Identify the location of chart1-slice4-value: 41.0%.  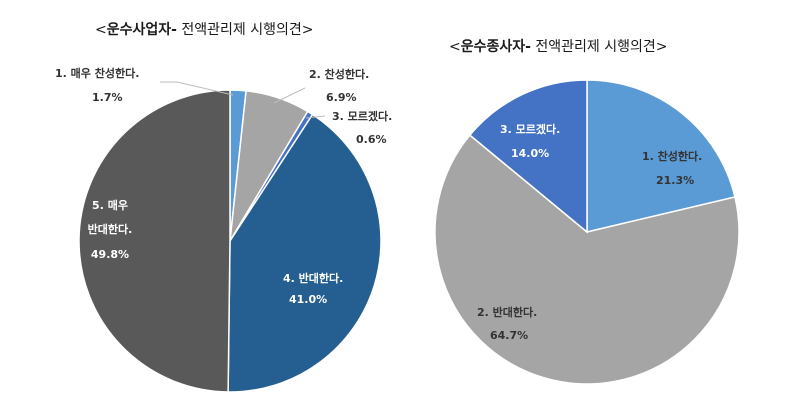
(308, 299).